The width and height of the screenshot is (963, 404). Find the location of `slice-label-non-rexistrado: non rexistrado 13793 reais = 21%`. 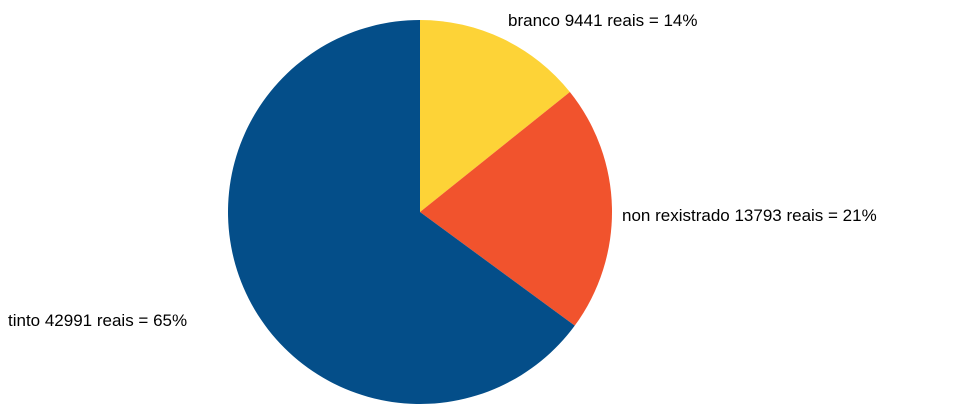

slice-label-non-rexistrado: non rexistrado 13793 reais = 21% is located at coordinates (749, 215).